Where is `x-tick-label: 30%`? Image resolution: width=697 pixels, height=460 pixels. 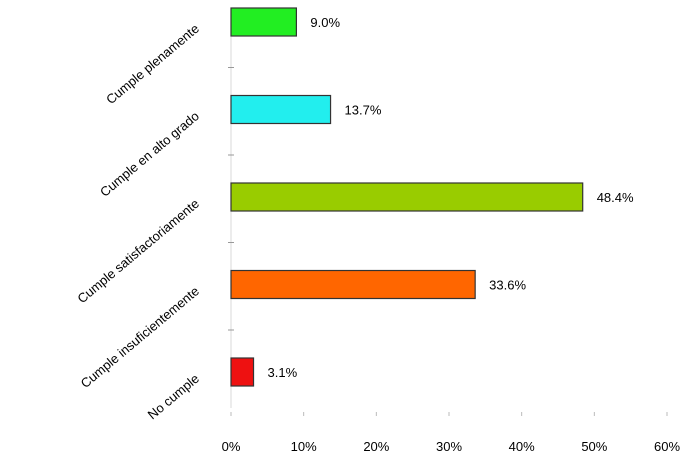
x-tick-label: 30% is located at coordinates (449, 446).